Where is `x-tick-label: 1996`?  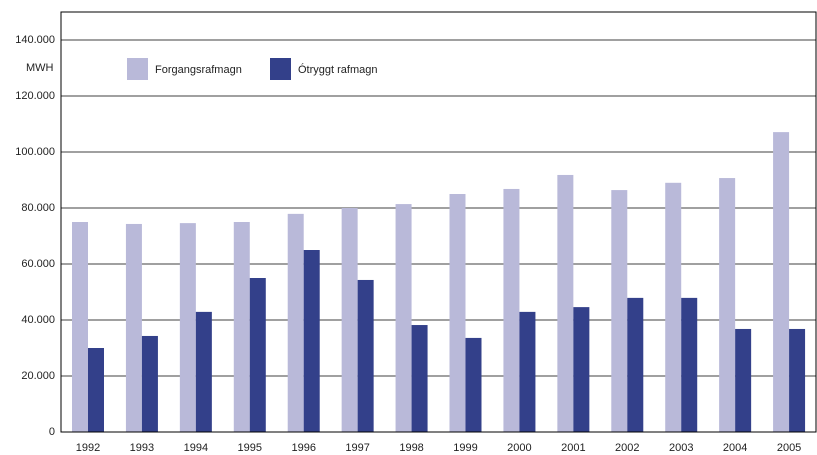 x-tick-label: 1996 is located at coordinates (303, 448).